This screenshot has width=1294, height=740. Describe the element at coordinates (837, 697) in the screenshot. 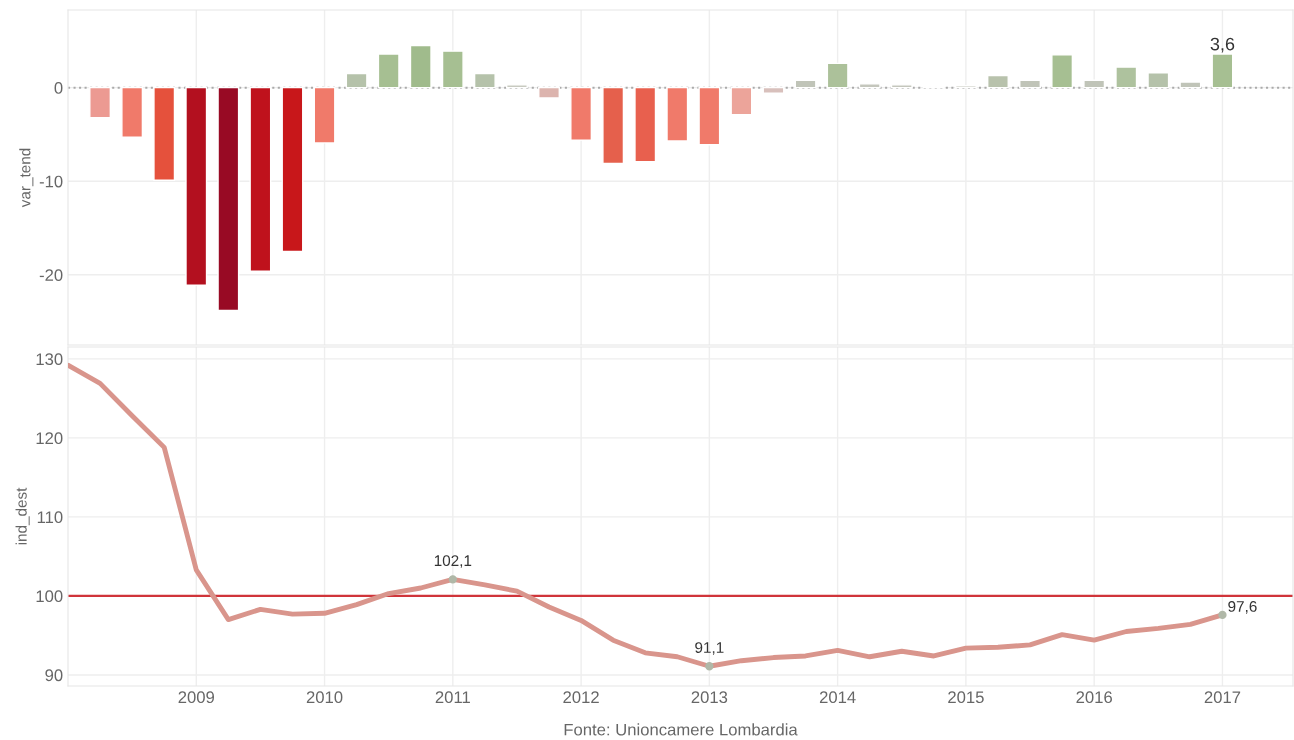

I see `x-tick-label: 2014` at that location.